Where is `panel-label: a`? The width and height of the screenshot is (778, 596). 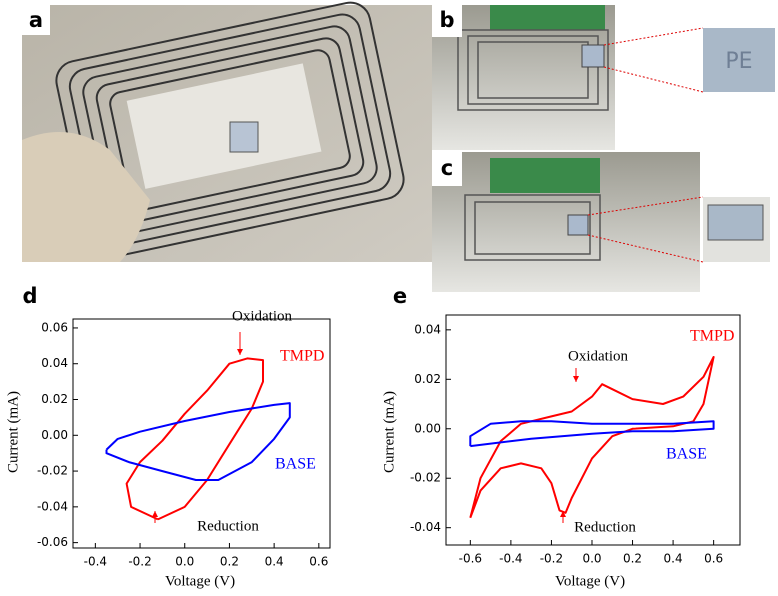 panel-label: a is located at coordinates (36, 20).